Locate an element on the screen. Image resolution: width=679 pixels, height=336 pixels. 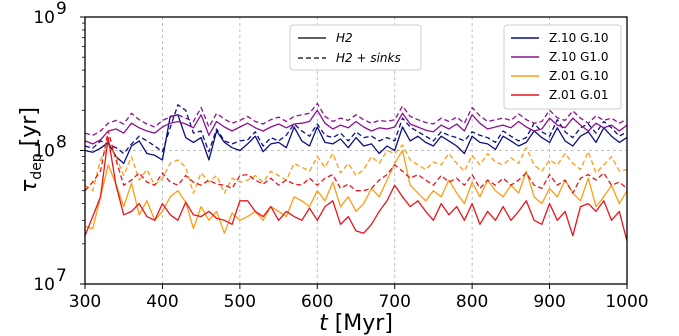
color-legend: Z.10 G.10 Z.10 G1.0 Z.01 G.10 Z.01 G.01 is located at coordinates (562, 67).